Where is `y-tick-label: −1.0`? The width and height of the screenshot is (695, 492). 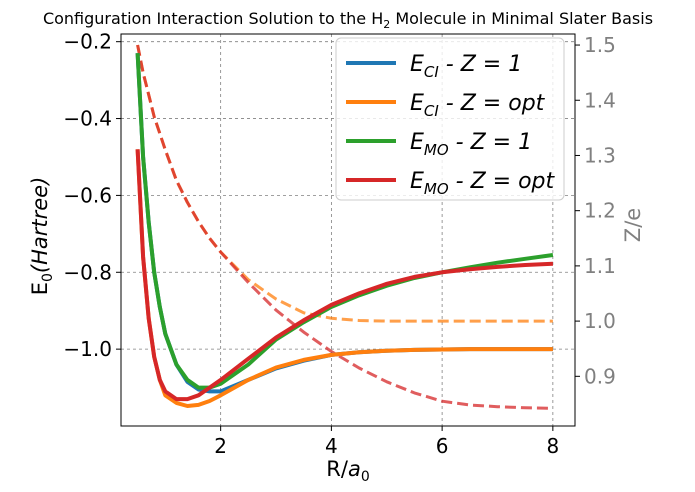 y-tick-label: −1.0 is located at coordinates (87, 349).